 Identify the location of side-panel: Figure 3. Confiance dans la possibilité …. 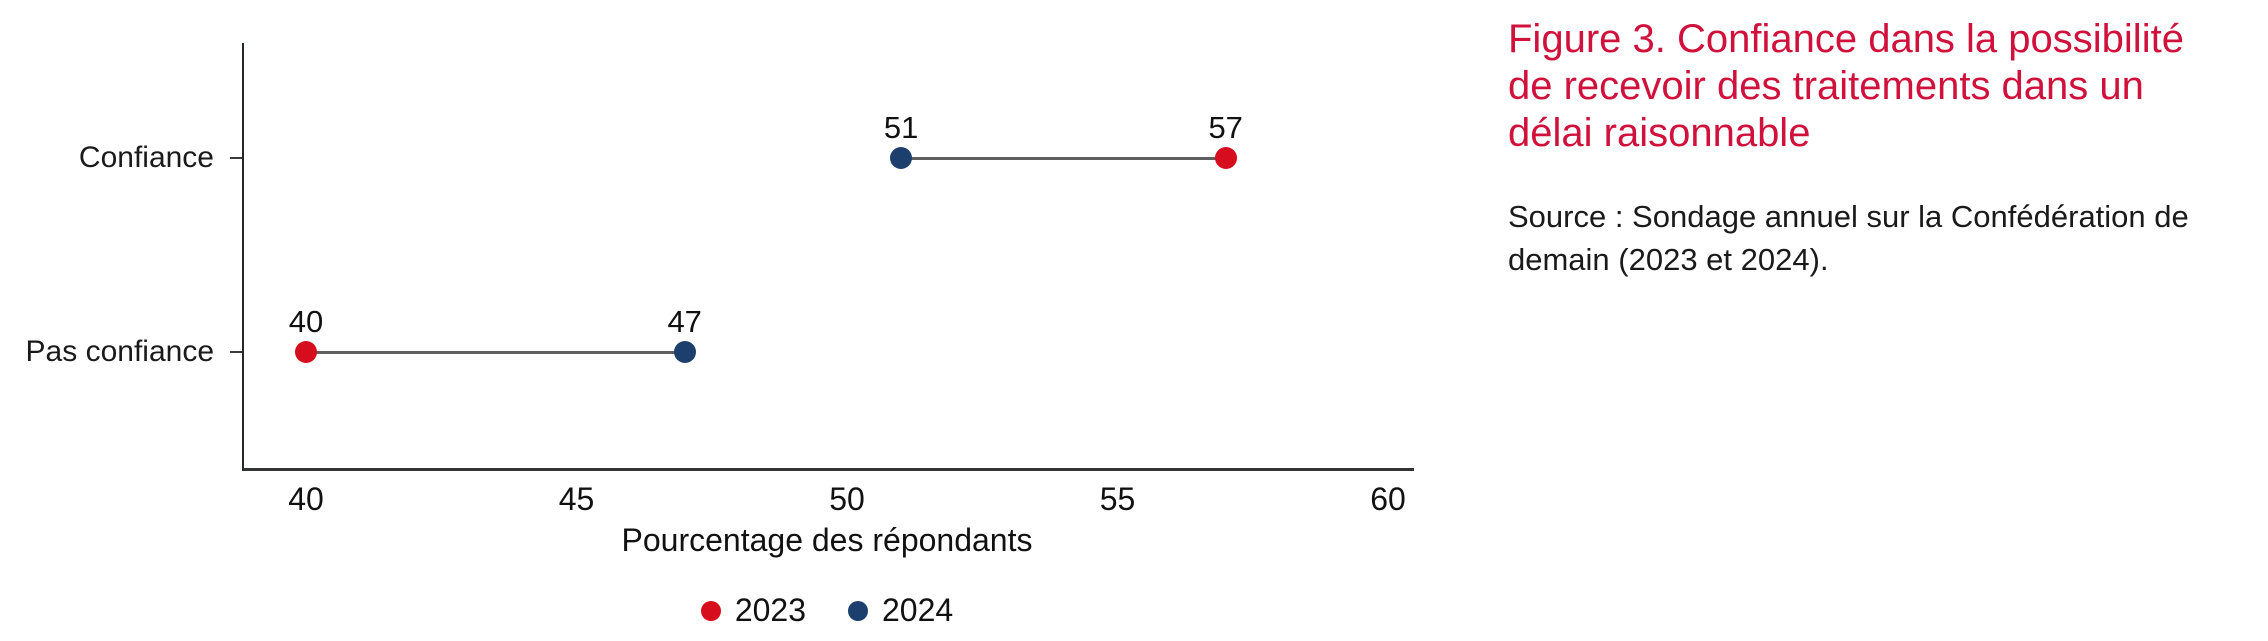
(1861, 148).